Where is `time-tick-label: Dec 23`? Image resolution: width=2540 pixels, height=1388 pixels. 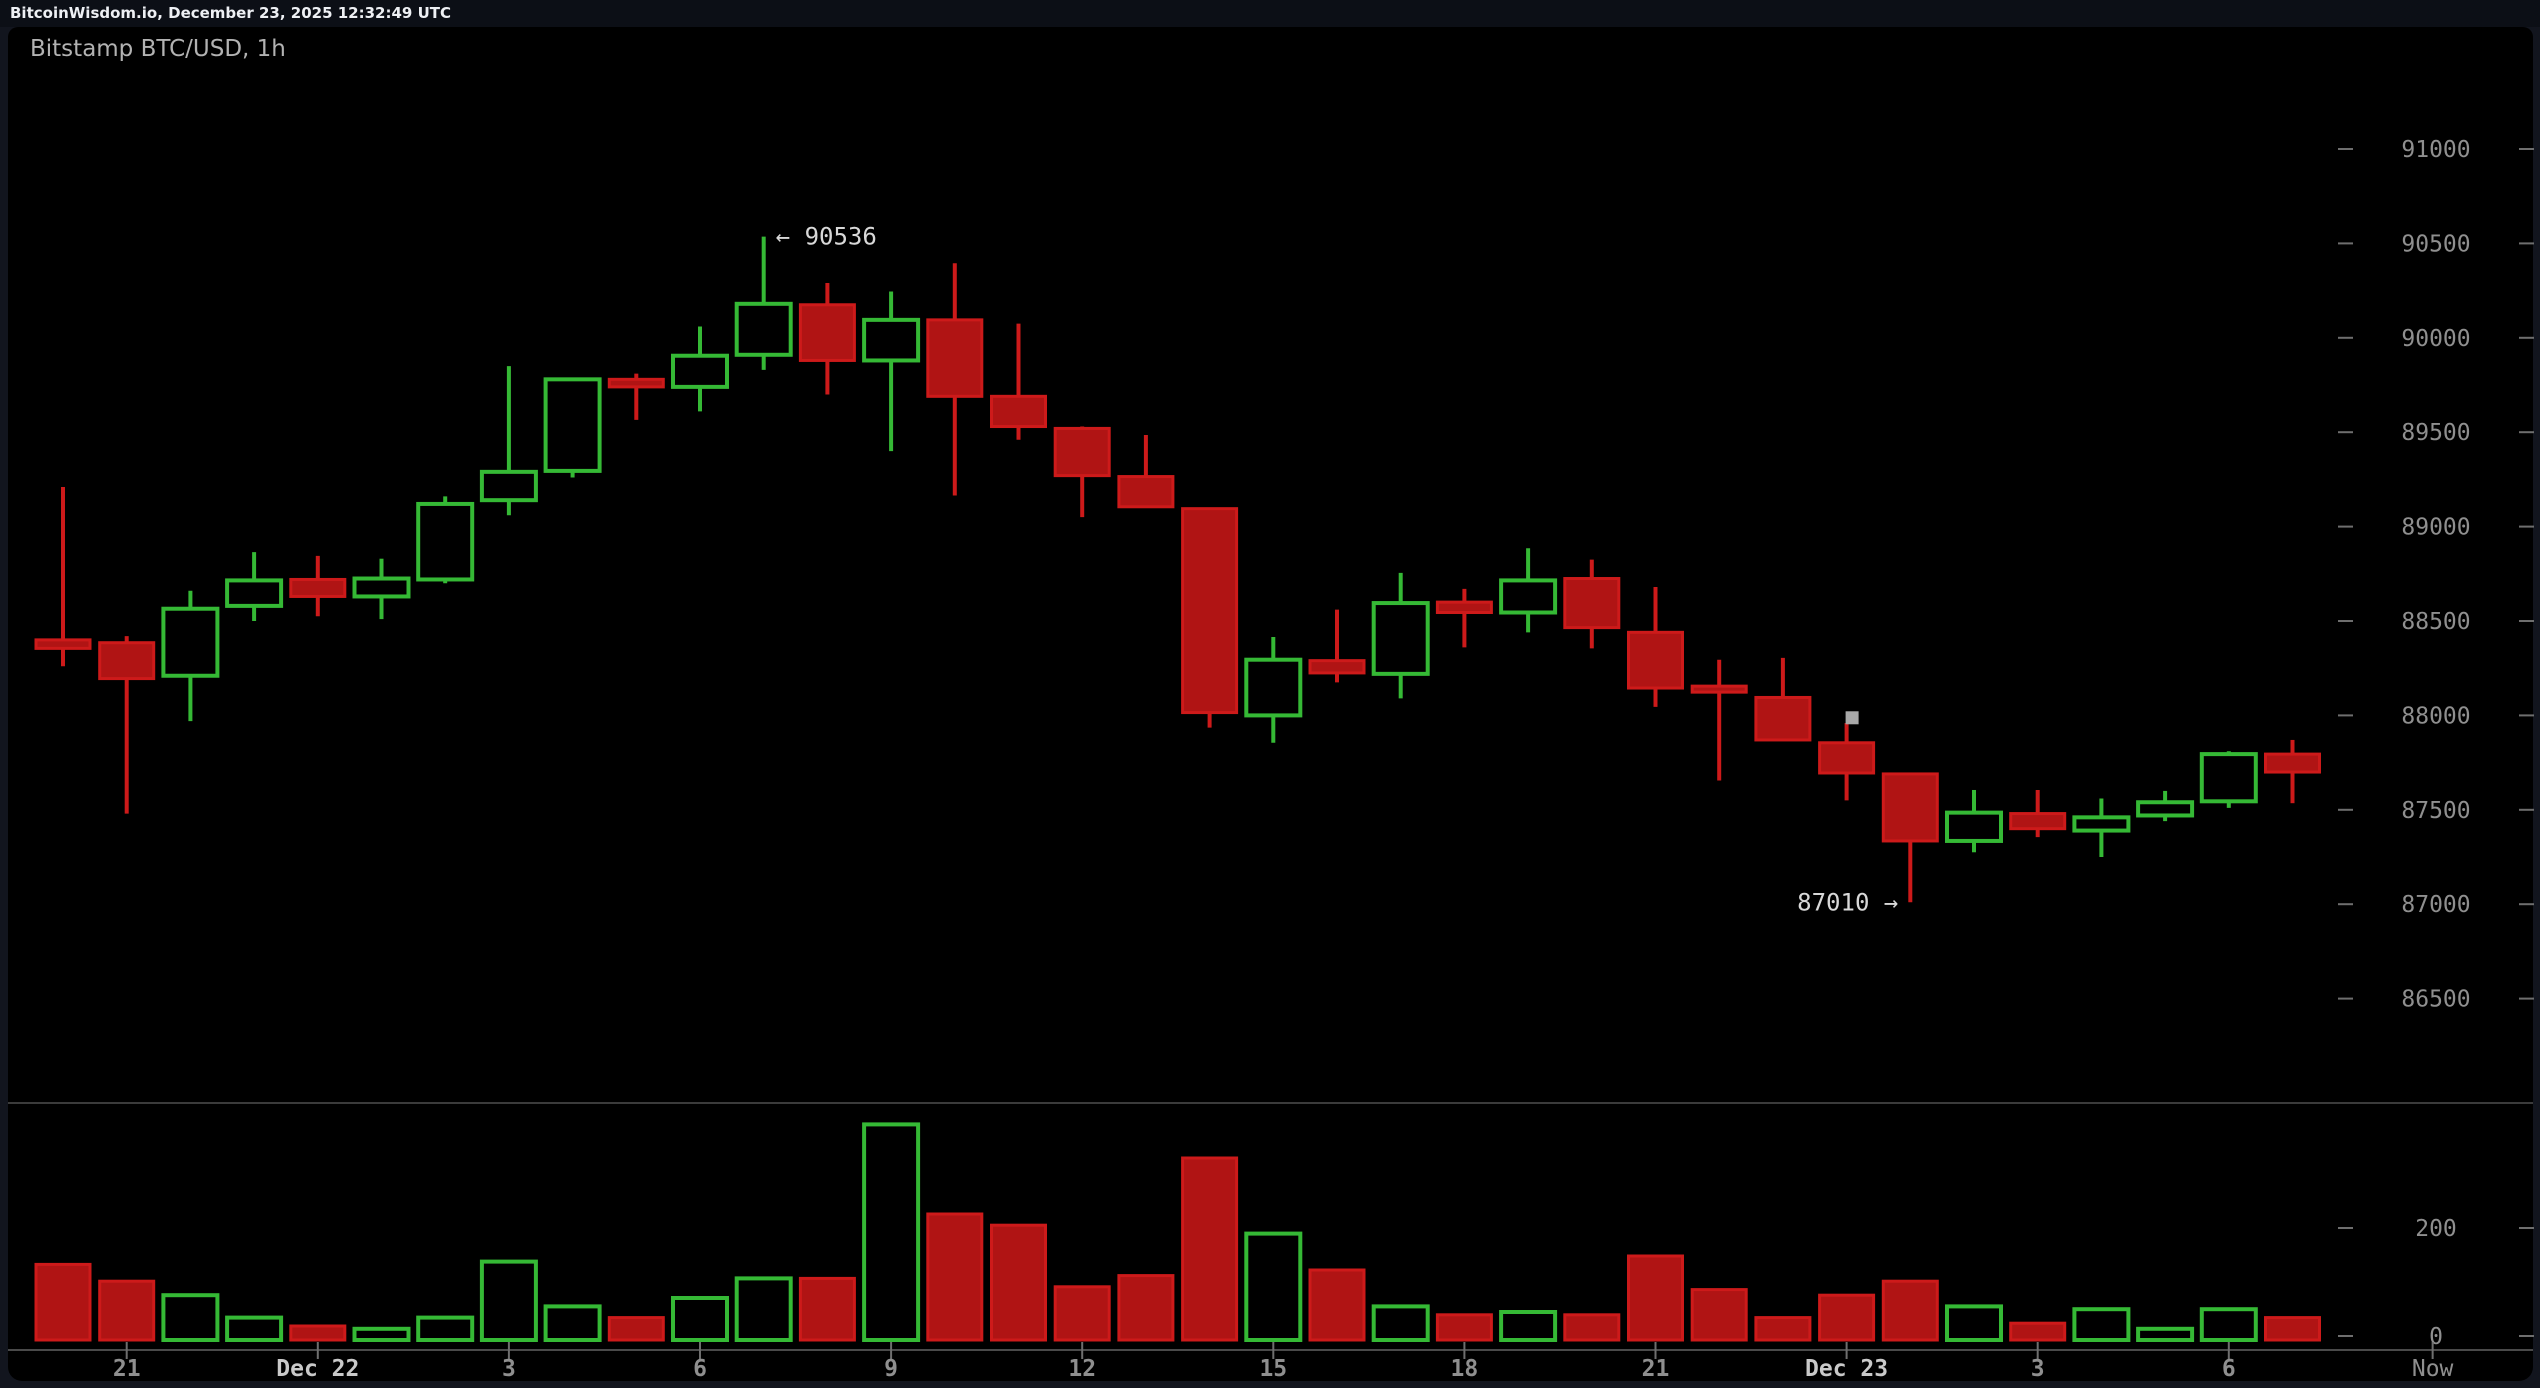 time-tick-label: Dec 23 is located at coordinates (1846, 1369).